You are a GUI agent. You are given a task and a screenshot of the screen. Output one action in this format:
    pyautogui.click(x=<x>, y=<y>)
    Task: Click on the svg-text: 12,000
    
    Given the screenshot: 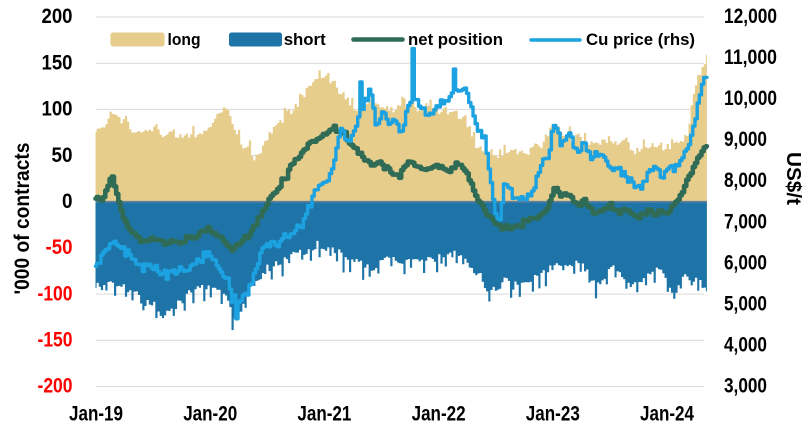 What is the action you would take?
    pyautogui.click(x=750, y=16)
    